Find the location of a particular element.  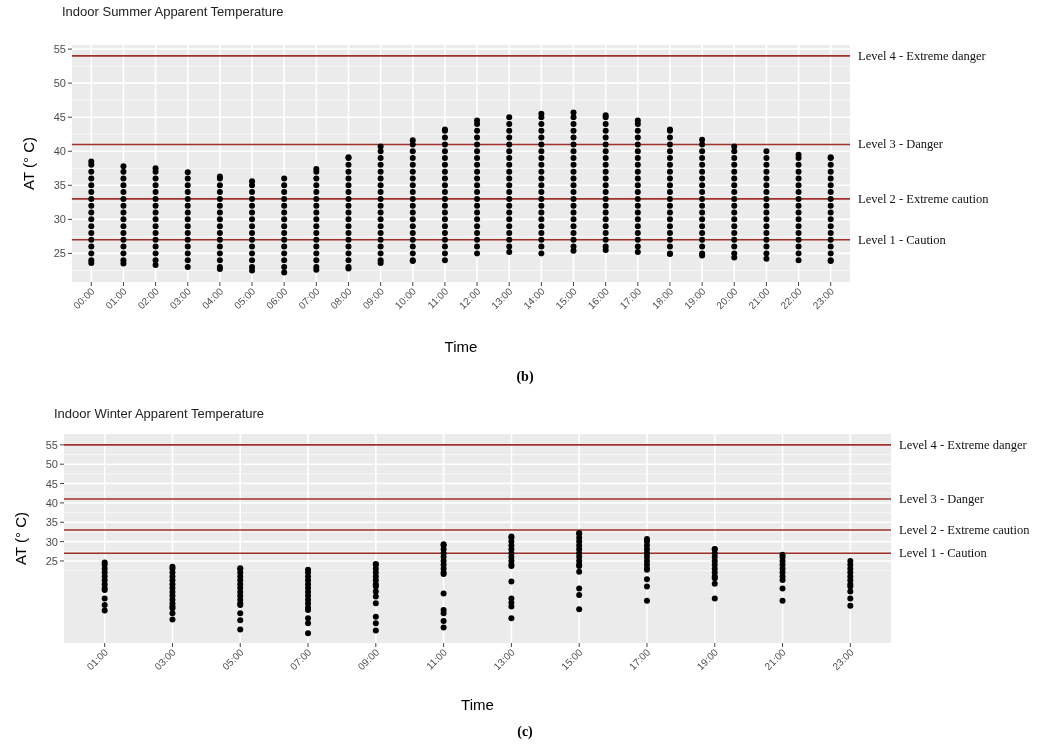

chart-title: Indoor Winter Apparent Temperature is located at coordinates (159, 413).